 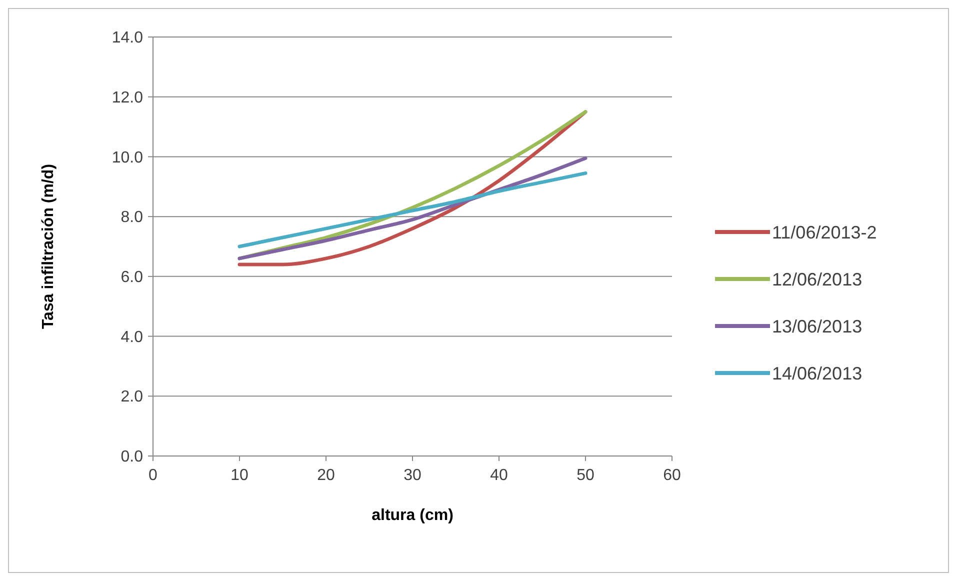 What do you see at coordinates (132, 337) in the screenshot?
I see `y-tick-label: 4.0` at bounding box center [132, 337].